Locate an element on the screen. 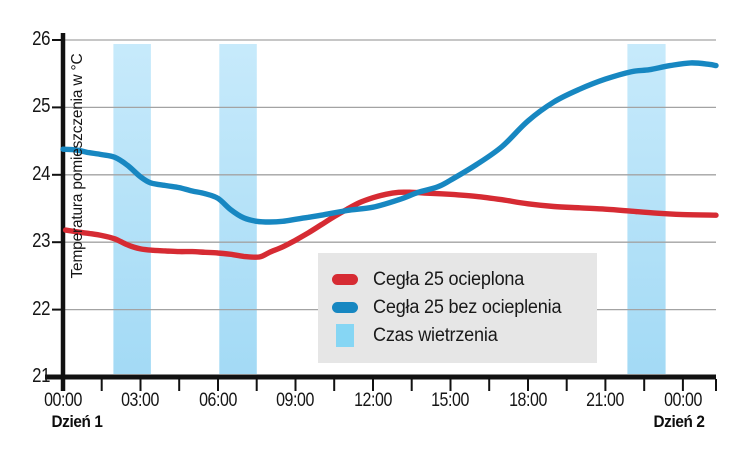  x-tick-label: 15:00 is located at coordinates (450, 400).